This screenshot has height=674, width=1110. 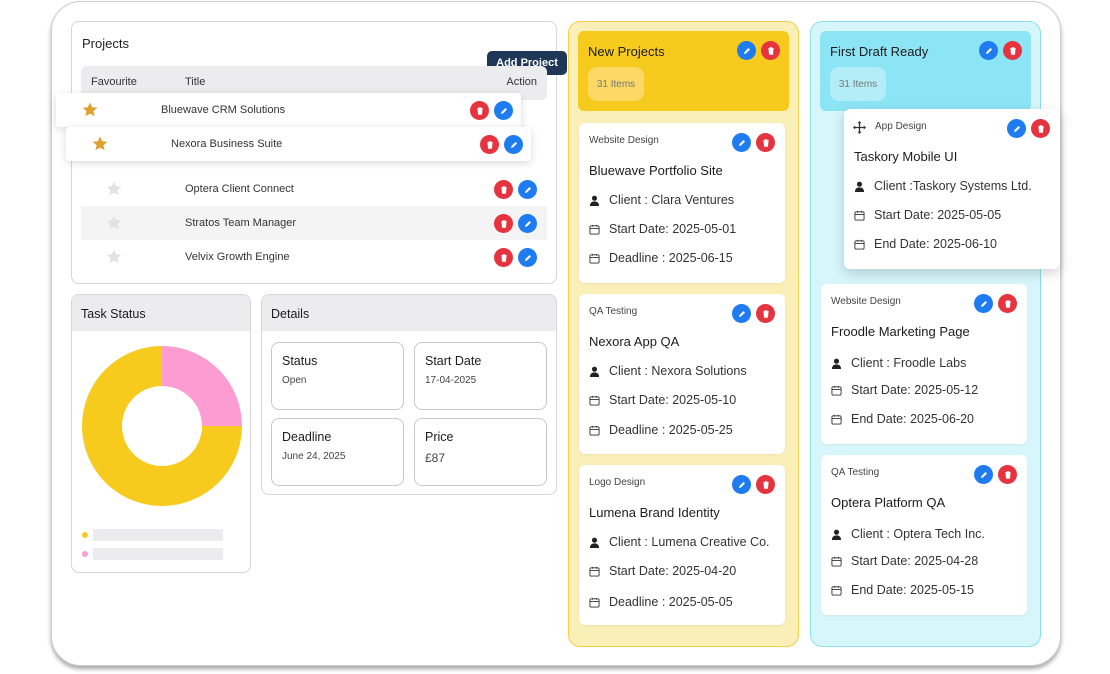 What do you see at coordinates (290, 314) in the screenshot?
I see `details-title: Details` at bounding box center [290, 314].